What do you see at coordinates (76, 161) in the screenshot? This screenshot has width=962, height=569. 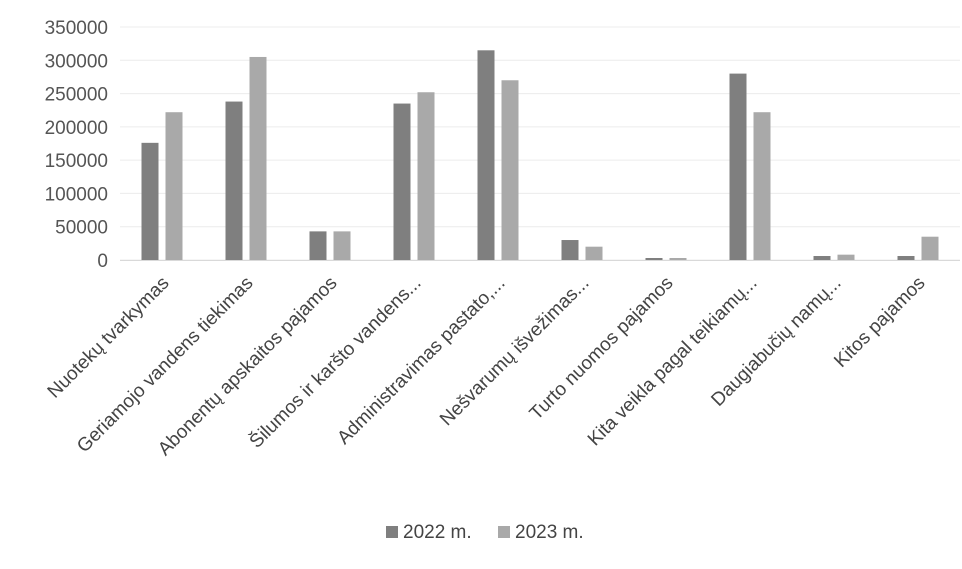 I see `y-tick-label: 150000` at bounding box center [76, 161].